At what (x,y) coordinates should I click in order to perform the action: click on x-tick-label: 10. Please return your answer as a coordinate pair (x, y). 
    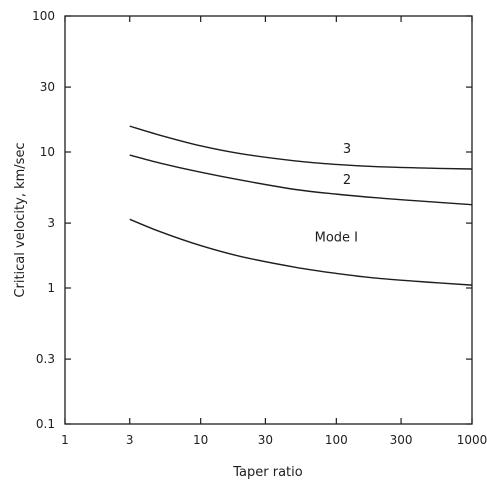
    Looking at the image, I should click on (200, 440).